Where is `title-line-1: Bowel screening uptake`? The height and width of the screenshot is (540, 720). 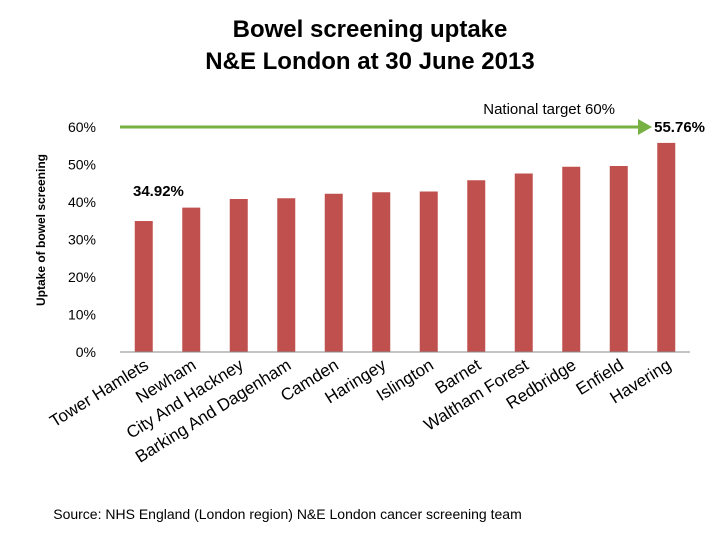 title-line-1: Bowel screening uptake is located at coordinates (370, 29).